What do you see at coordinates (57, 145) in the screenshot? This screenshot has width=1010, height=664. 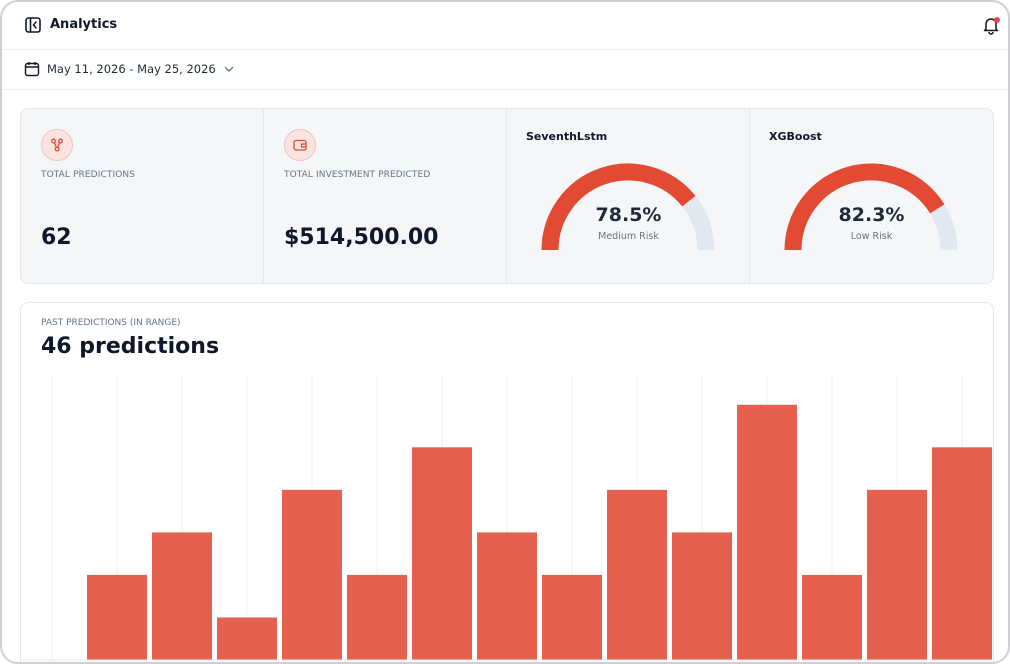 I see `network-icon` at bounding box center [57, 145].